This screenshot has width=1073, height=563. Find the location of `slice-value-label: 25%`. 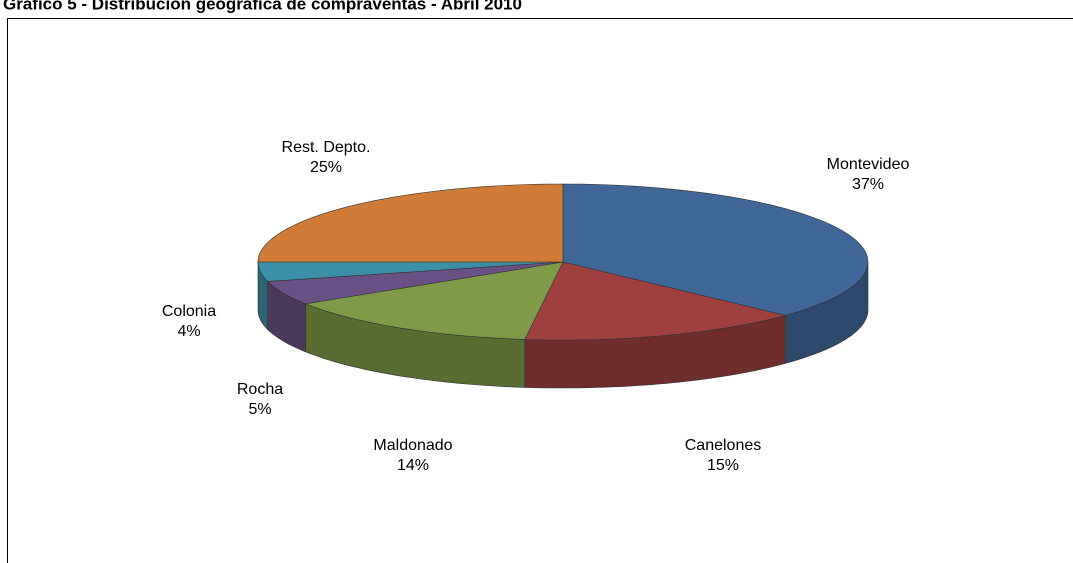

slice-value-label: 25% is located at coordinates (326, 167).